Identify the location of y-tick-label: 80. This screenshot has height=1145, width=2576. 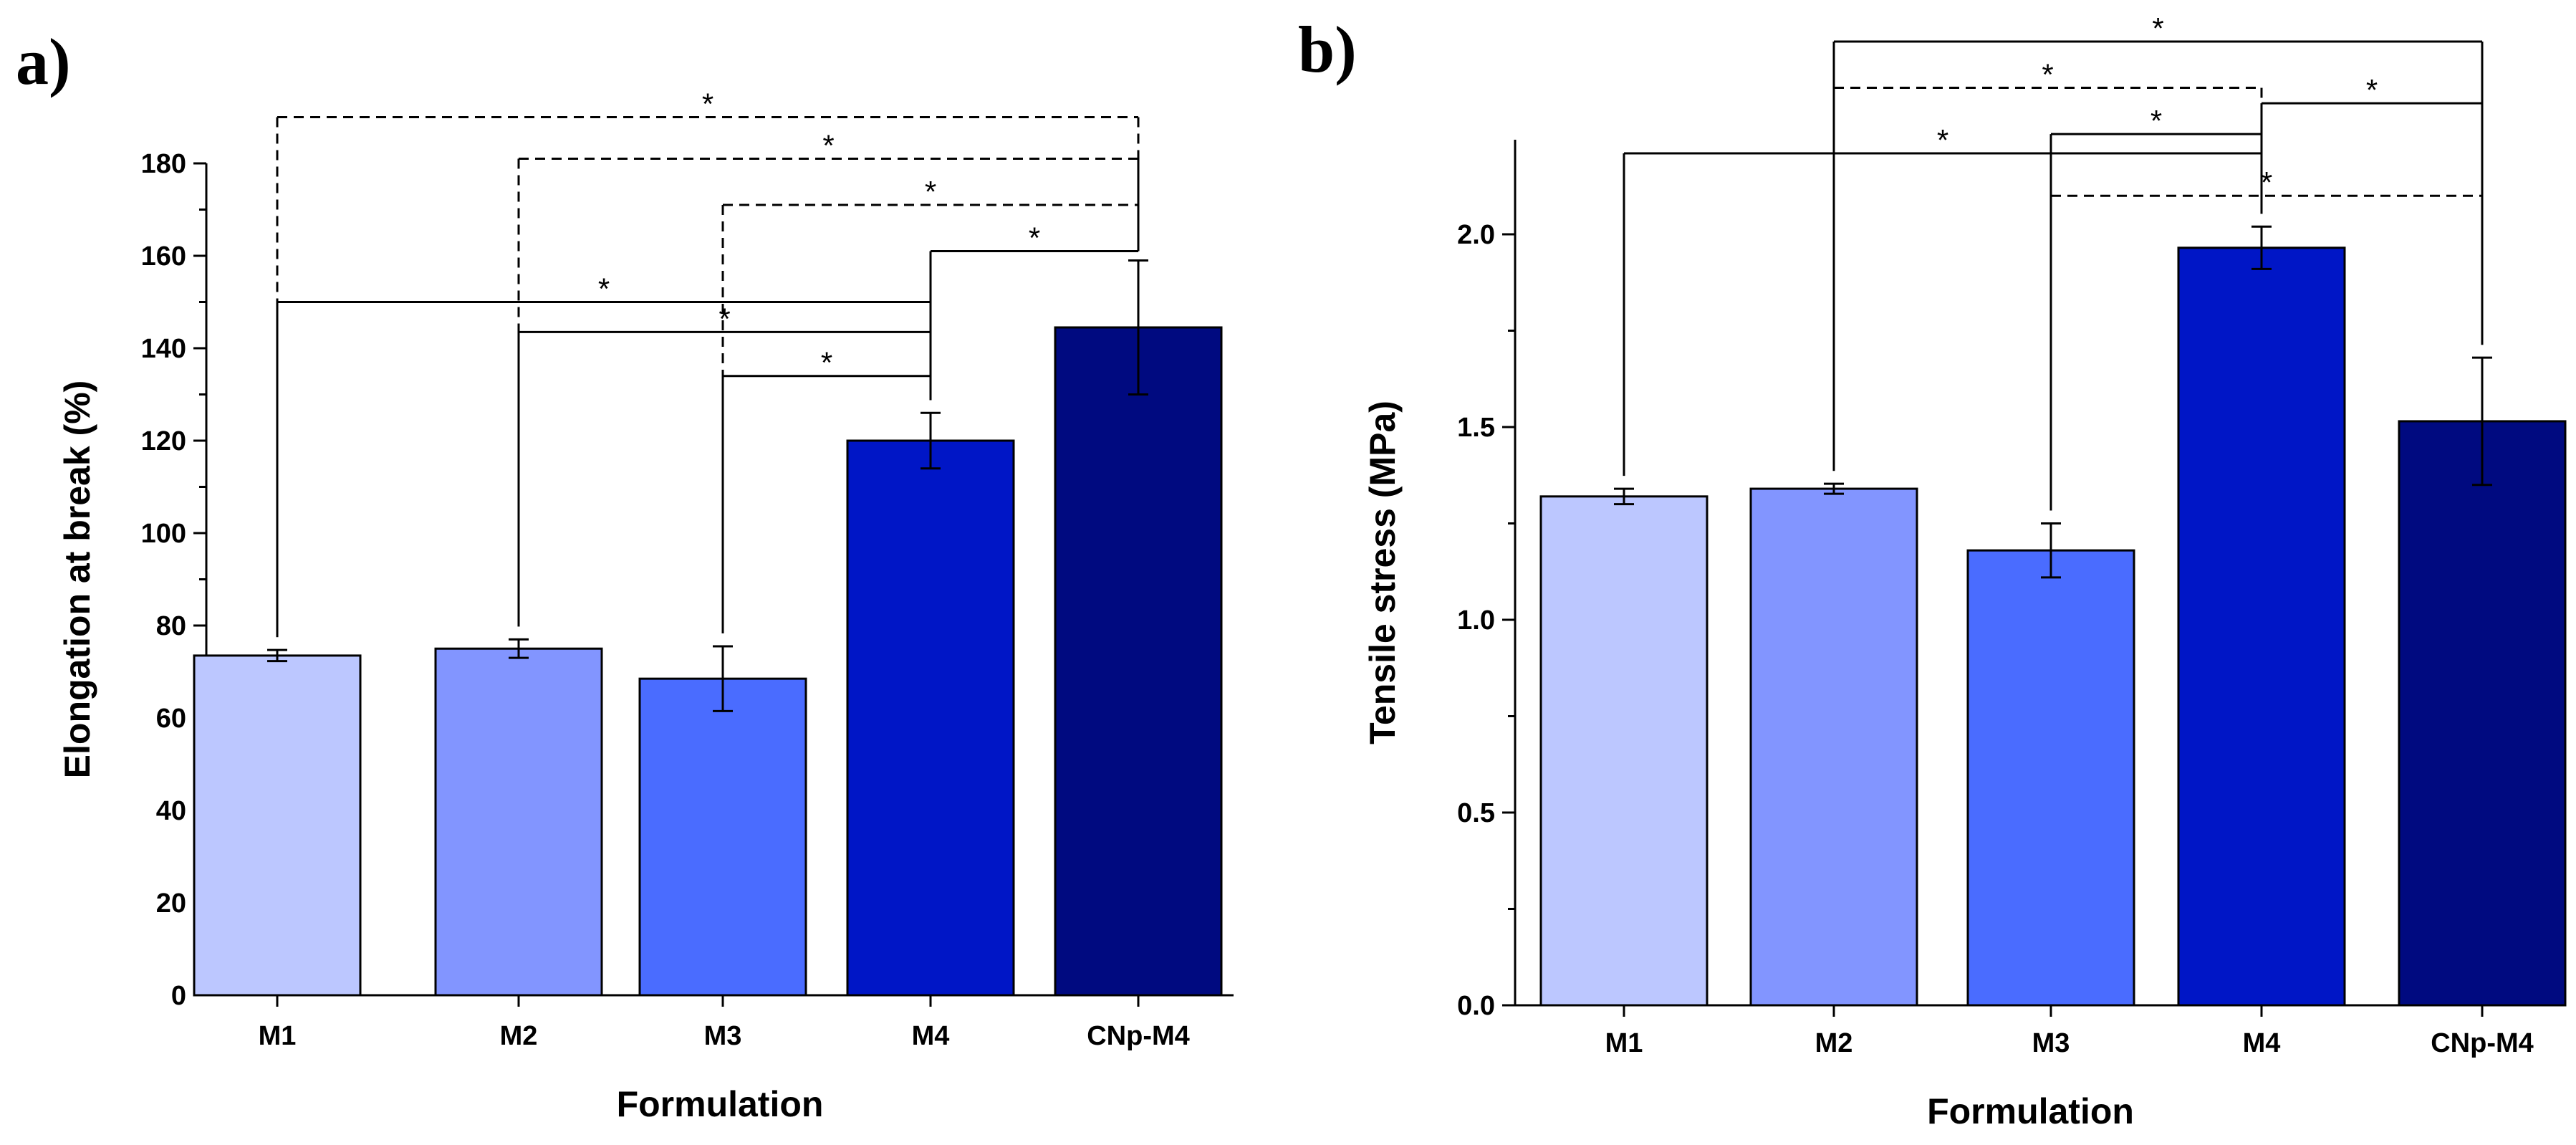
(171, 626).